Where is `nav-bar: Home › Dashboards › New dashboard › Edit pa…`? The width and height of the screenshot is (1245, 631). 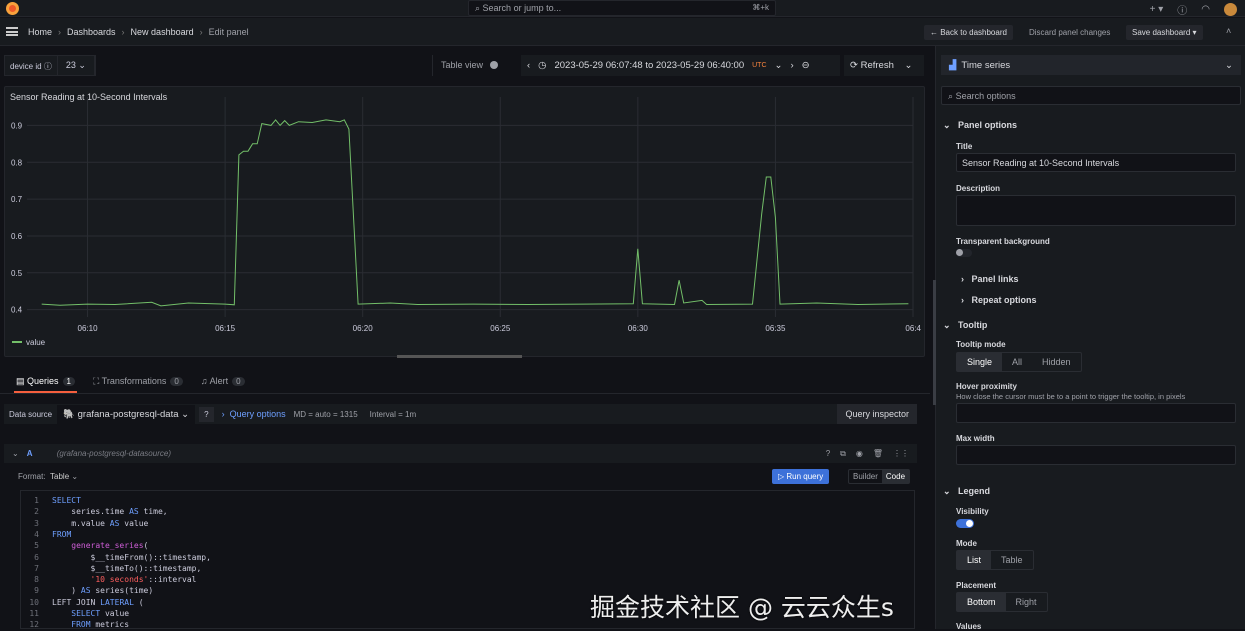 nav-bar: Home › Dashboards › New dashboard › Edit pa… is located at coordinates (622, 32).